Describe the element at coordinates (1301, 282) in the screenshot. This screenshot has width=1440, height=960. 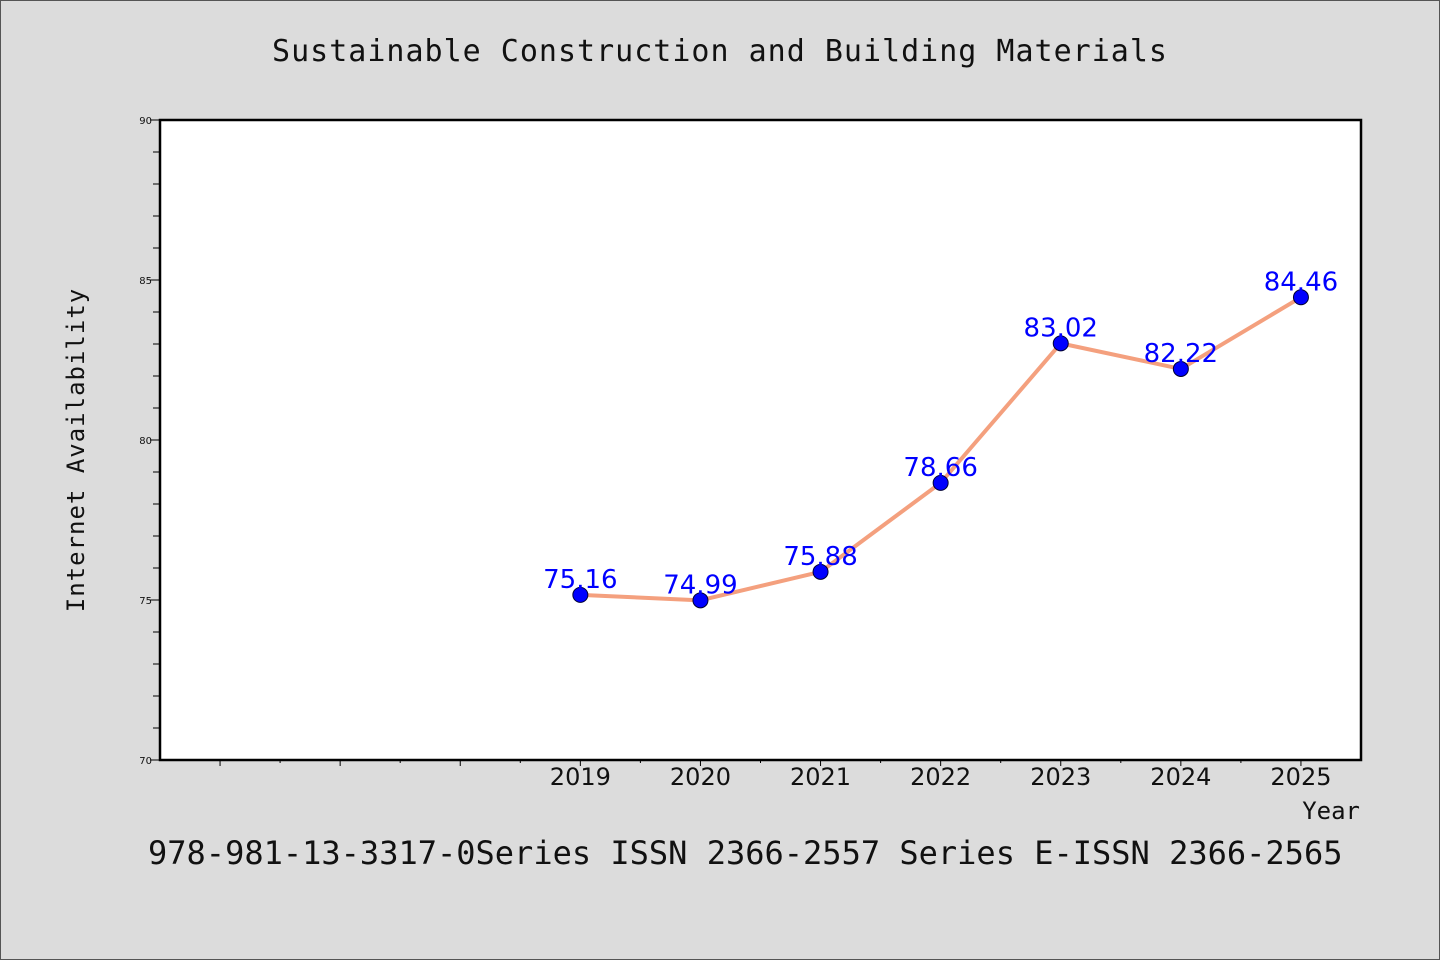
I see `data-label: 84.46` at that location.